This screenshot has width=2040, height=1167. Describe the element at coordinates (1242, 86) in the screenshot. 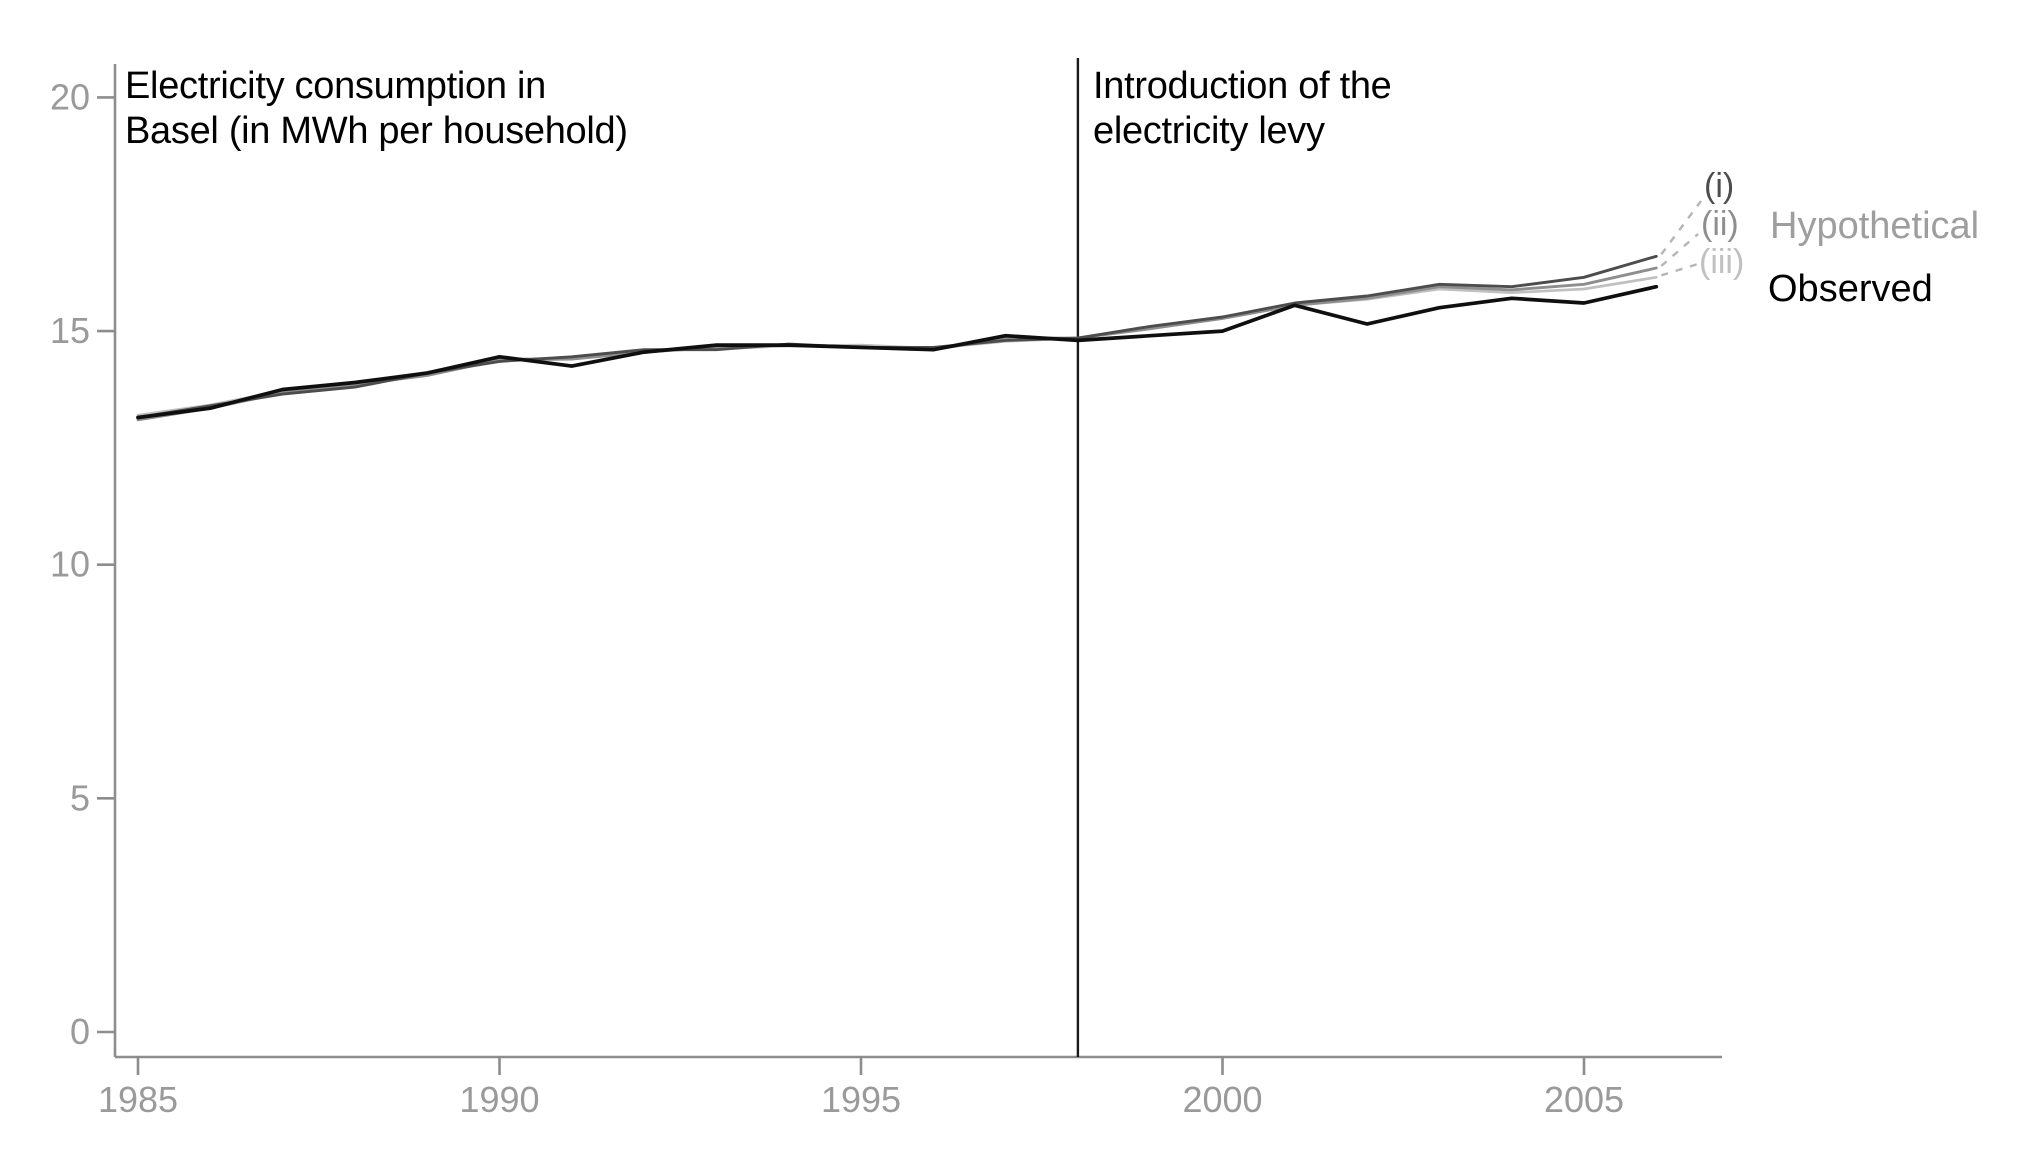

I see `levy-annotation-line1: Introduction of the` at that location.